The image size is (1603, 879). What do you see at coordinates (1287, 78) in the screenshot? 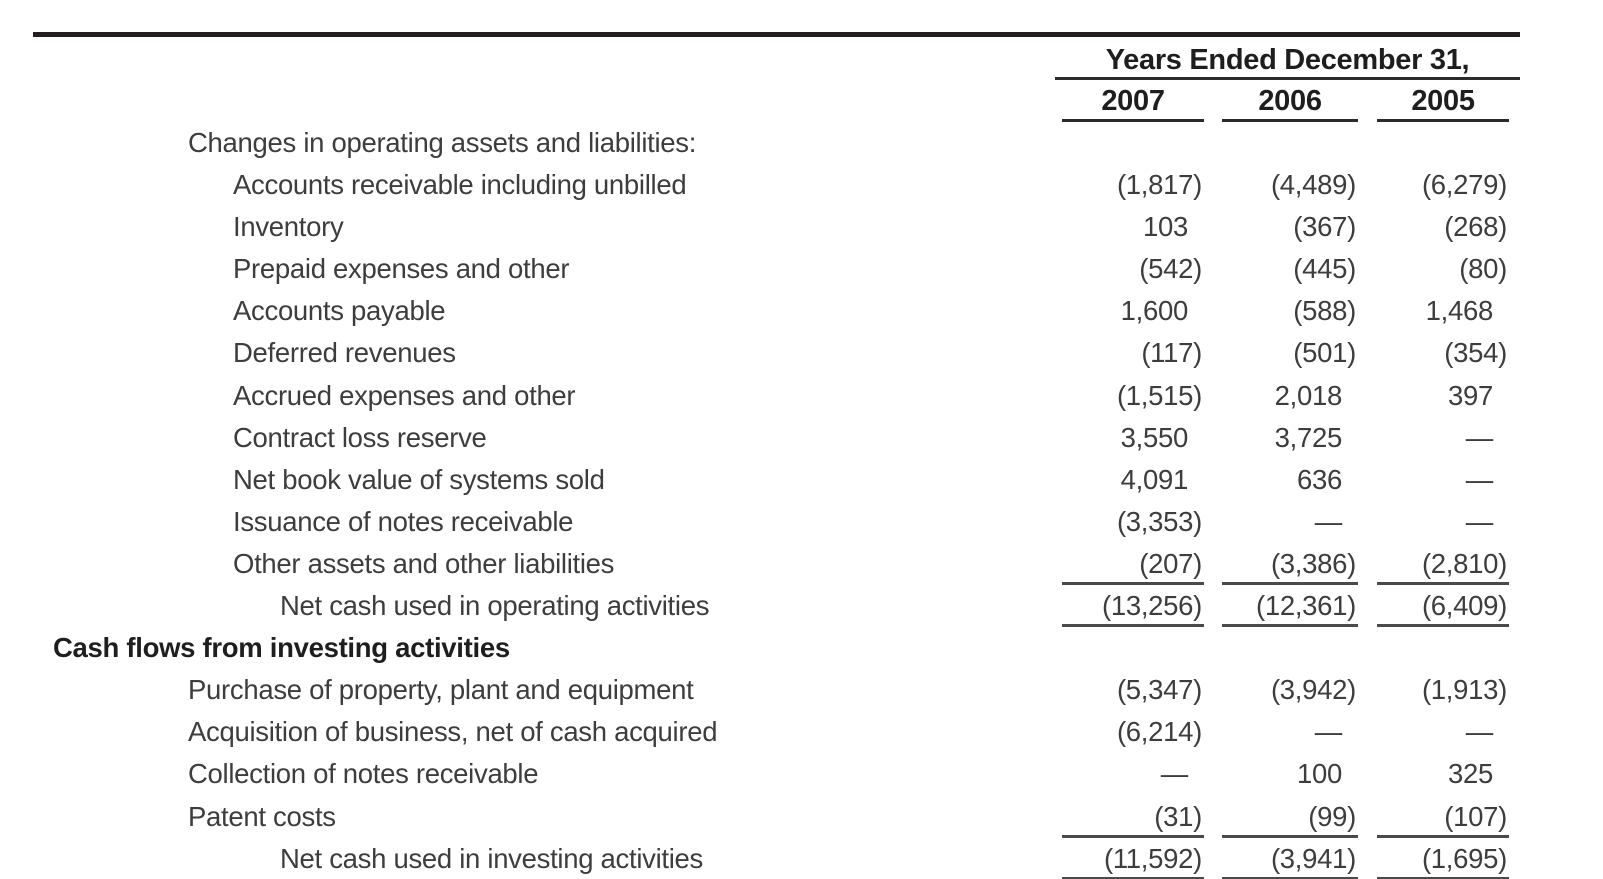
I see `period-header-underline` at bounding box center [1287, 78].